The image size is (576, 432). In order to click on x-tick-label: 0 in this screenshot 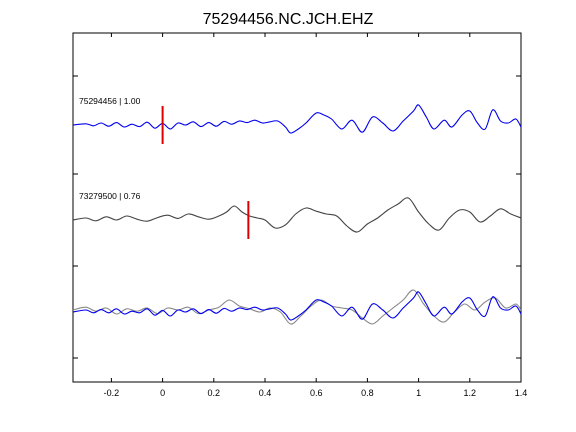, I will do `click(162, 393)`.